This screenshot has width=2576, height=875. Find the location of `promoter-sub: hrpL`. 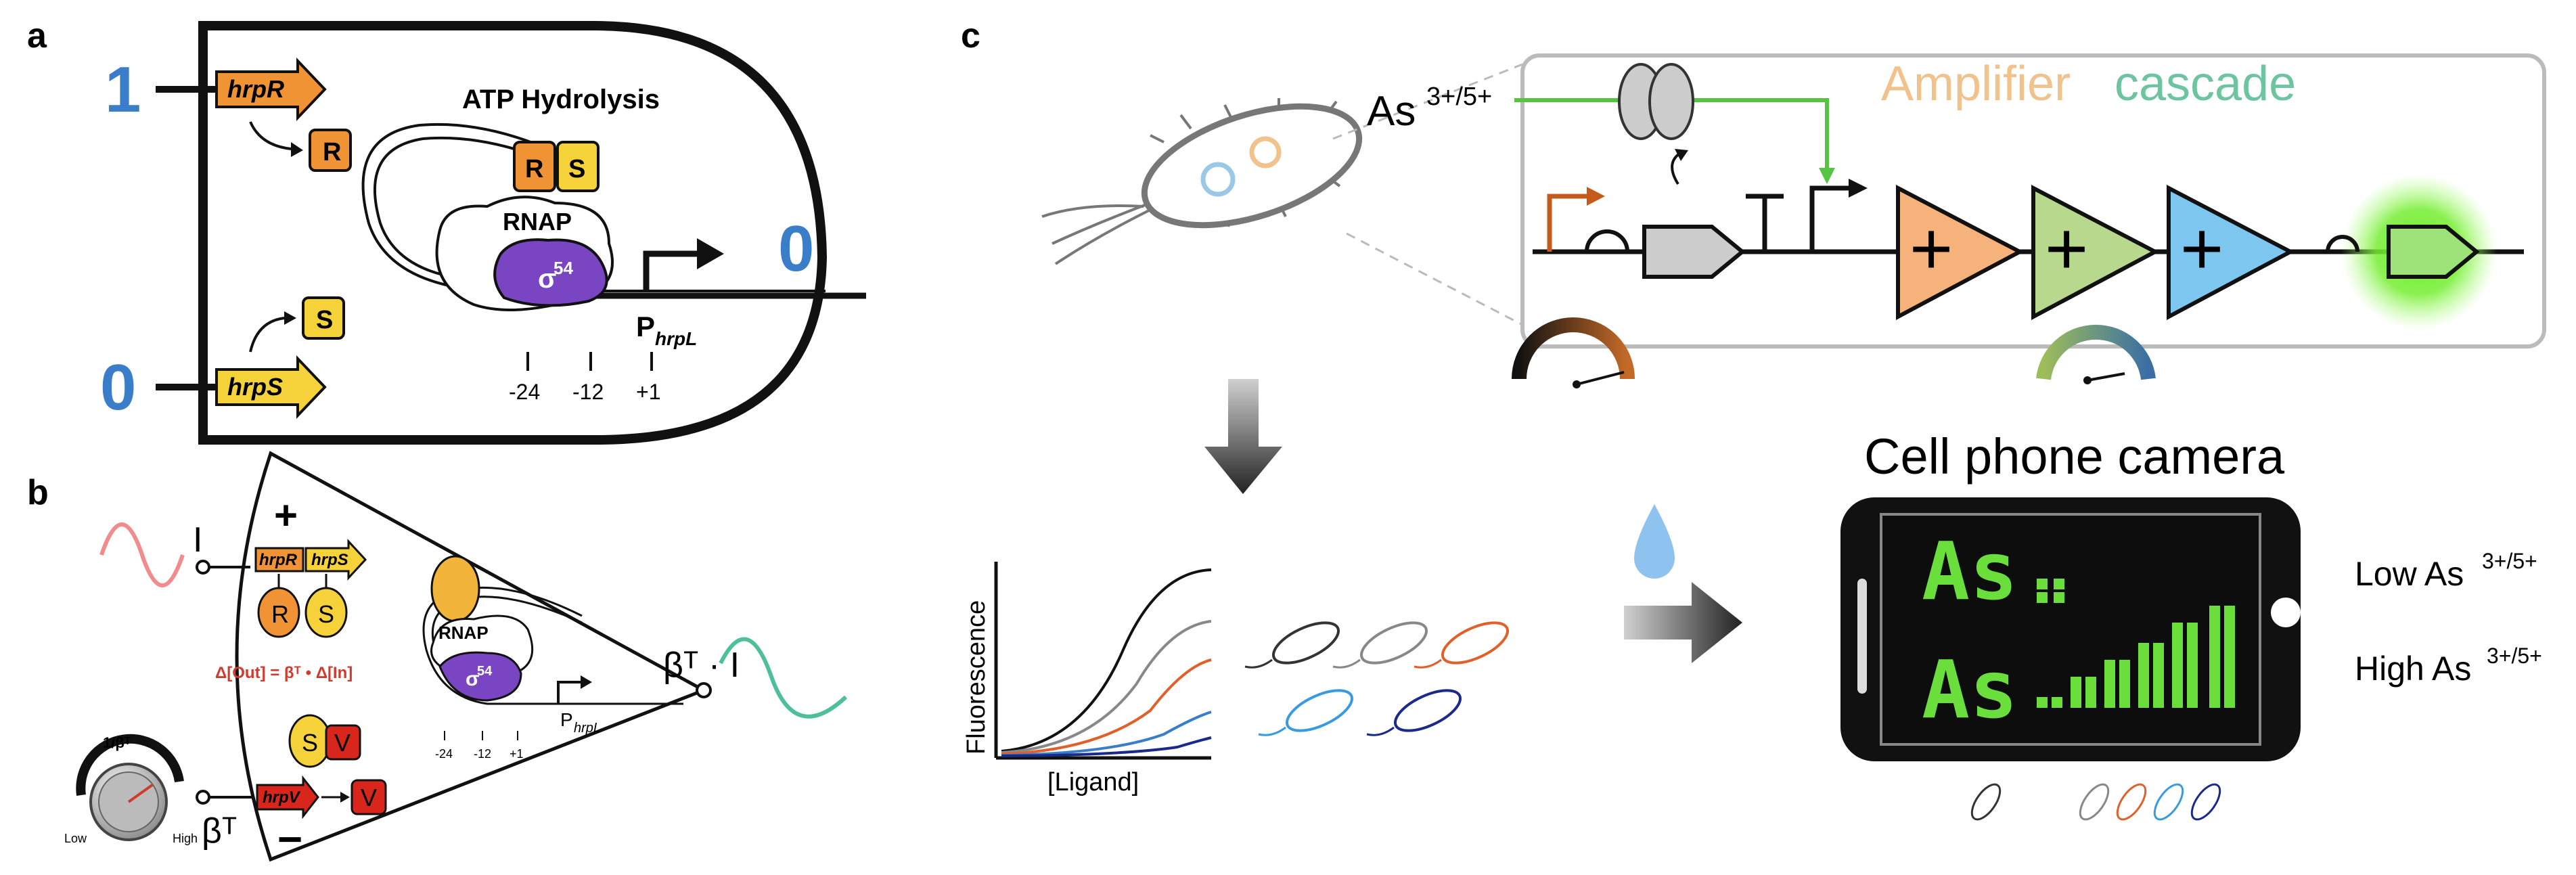

promoter-sub: hrpL is located at coordinates (676, 338).